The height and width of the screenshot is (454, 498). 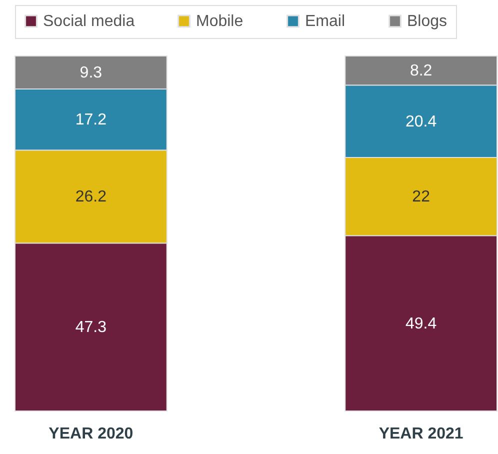 I want to click on legend-label: Email, so click(x=325, y=21).